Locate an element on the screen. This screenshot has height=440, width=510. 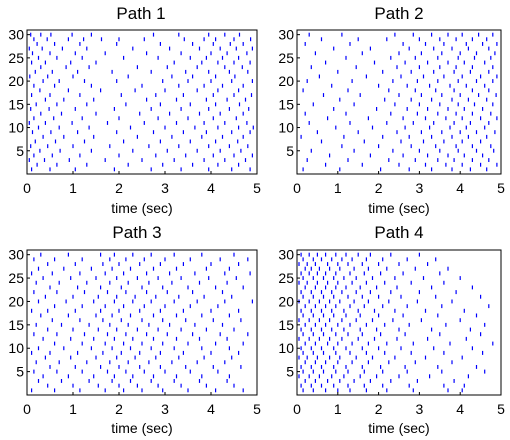
panel-title: Path 1 is located at coordinates (140, 13).